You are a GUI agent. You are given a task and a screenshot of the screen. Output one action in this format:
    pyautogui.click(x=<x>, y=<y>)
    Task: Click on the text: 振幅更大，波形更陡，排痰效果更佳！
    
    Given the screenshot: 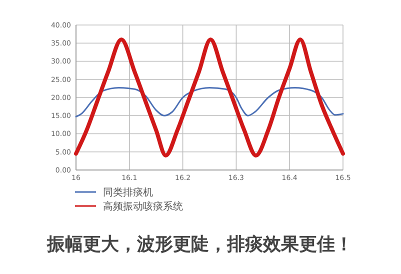 What is the action you would take?
    pyautogui.click(x=199, y=244)
    